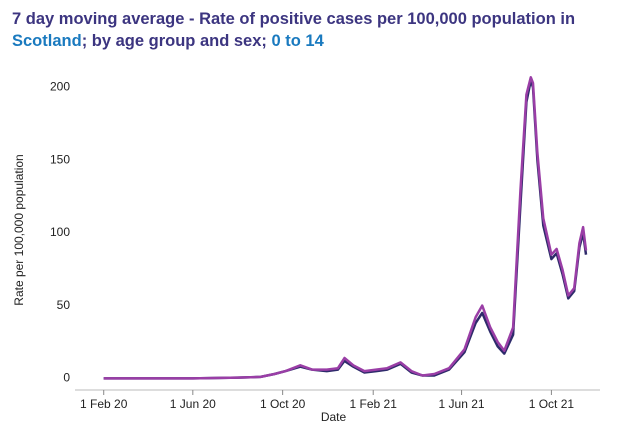 The height and width of the screenshot is (433, 620). Describe the element at coordinates (462, 404) in the screenshot. I see `x-tick-label: 1 Jun 21` at that location.